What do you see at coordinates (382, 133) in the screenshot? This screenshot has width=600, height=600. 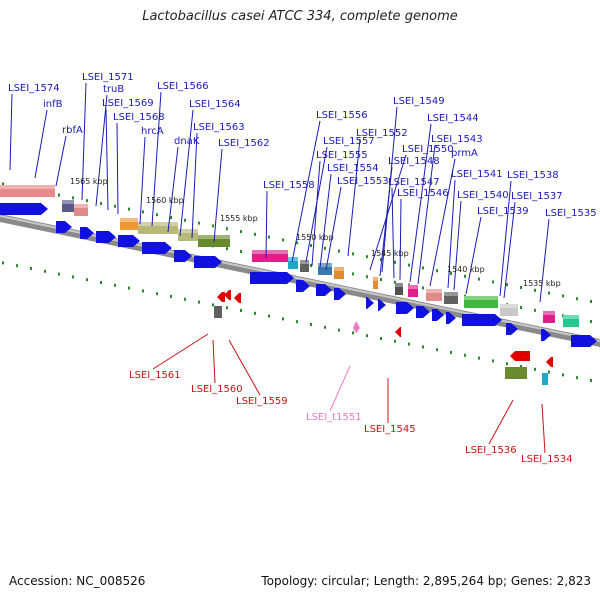 I see `gene-label: LSEI_1552` at bounding box center [382, 133].